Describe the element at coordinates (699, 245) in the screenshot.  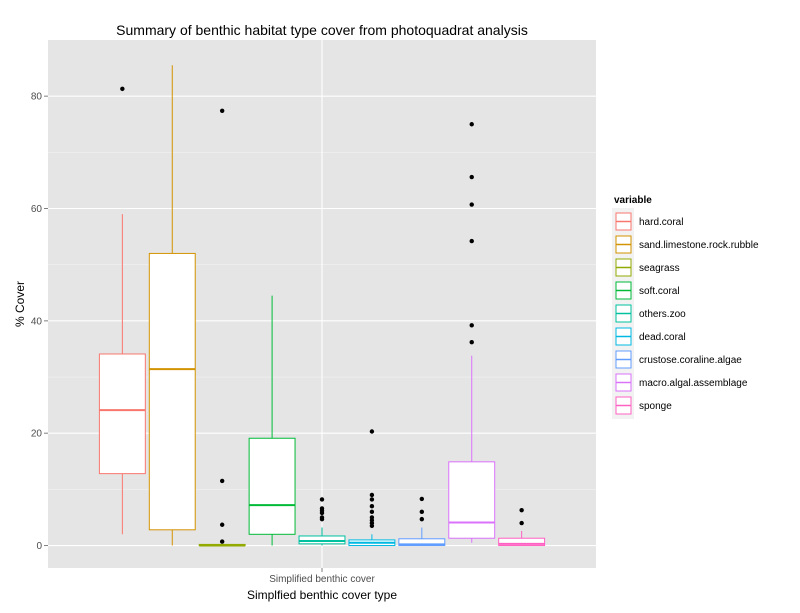
I see `legend-label: sand.limestone.rock.rubble` at that location.